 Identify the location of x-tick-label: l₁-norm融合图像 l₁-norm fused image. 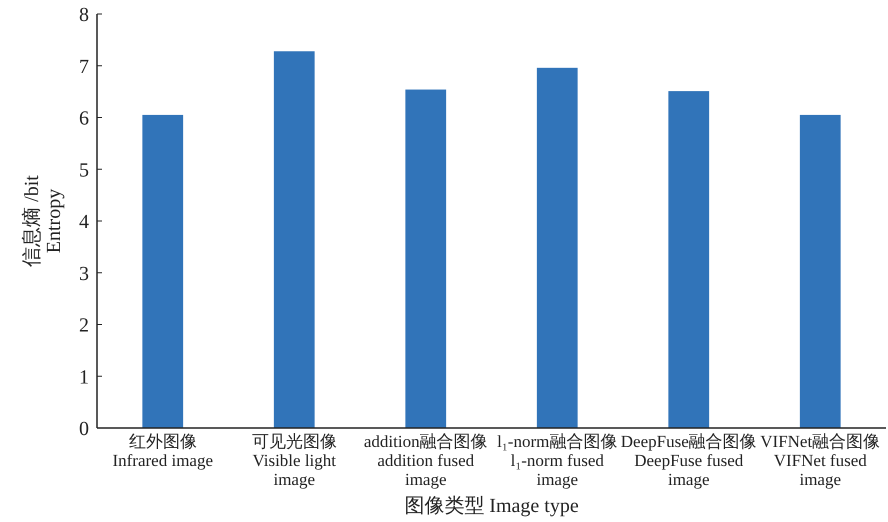
(557, 460).